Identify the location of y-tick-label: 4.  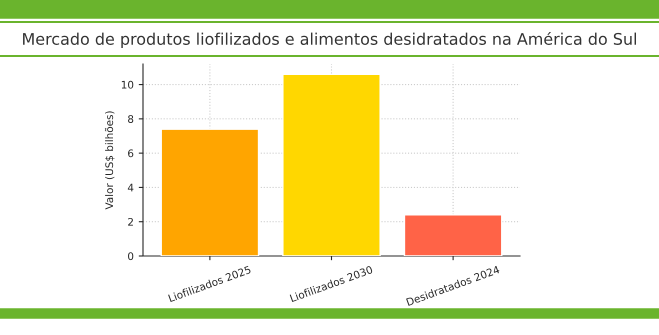
(131, 188).